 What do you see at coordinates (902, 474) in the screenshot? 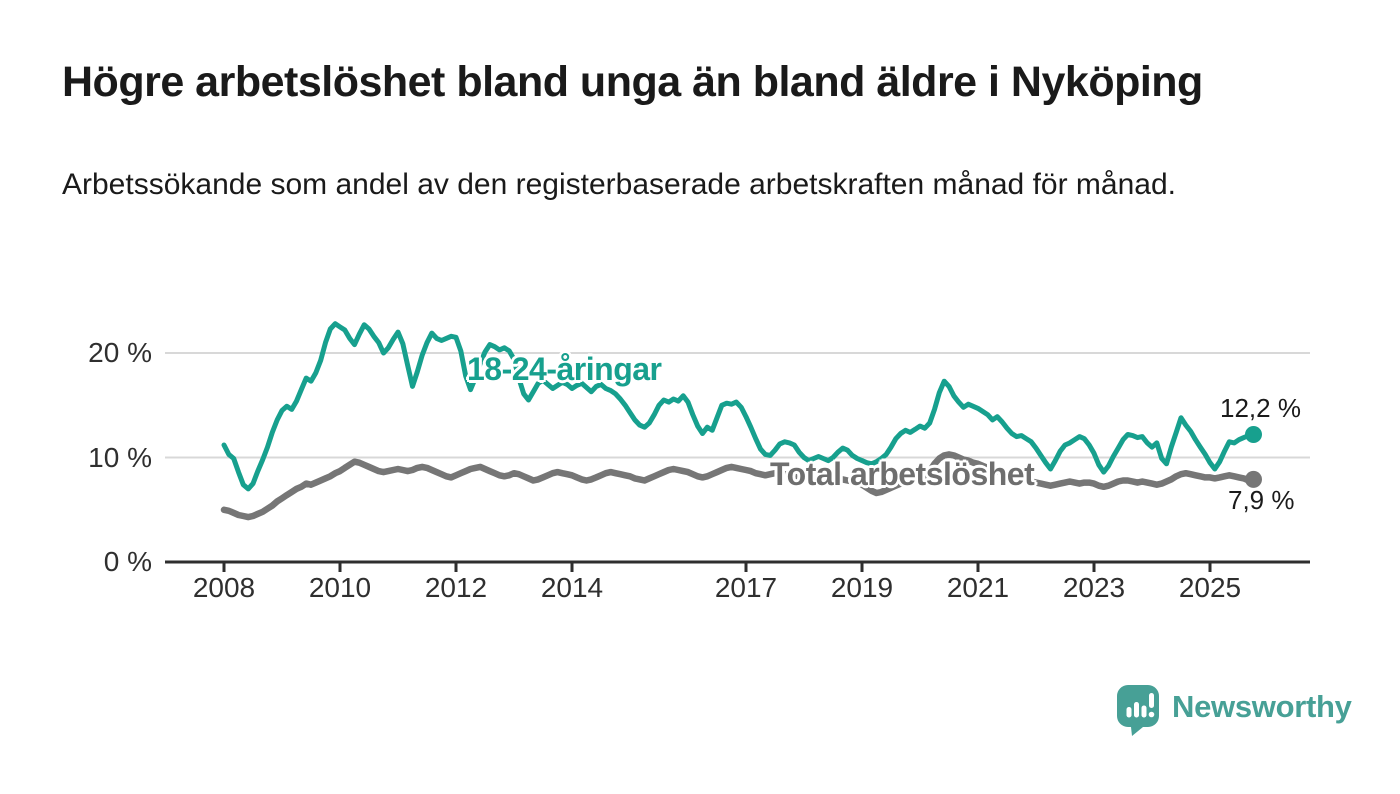
I see `series-label-total: Total arbetslöshet` at bounding box center [902, 474].